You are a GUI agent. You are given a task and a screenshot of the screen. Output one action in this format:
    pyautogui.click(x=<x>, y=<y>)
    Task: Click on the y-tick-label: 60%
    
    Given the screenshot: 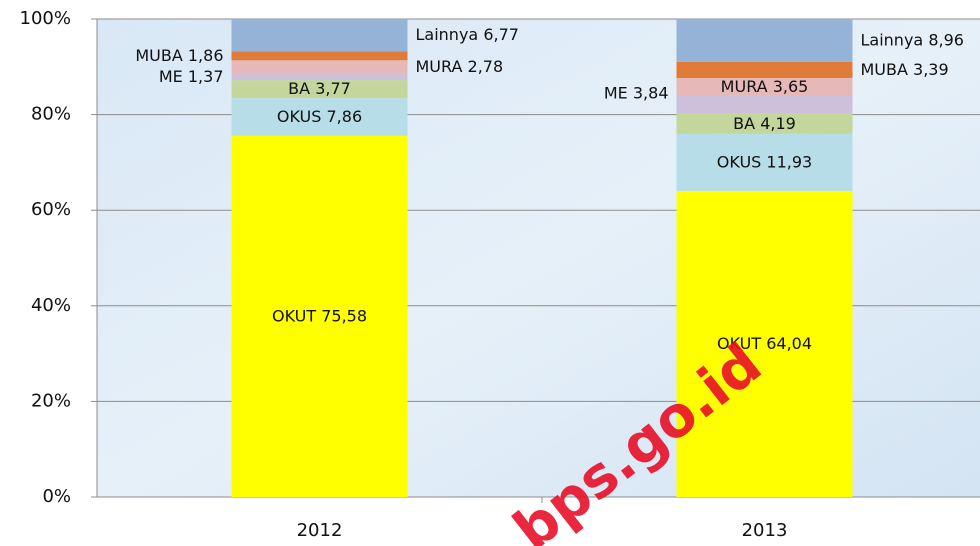 What is the action you would take?
    pyautogui.click(x=51, y=209)
    